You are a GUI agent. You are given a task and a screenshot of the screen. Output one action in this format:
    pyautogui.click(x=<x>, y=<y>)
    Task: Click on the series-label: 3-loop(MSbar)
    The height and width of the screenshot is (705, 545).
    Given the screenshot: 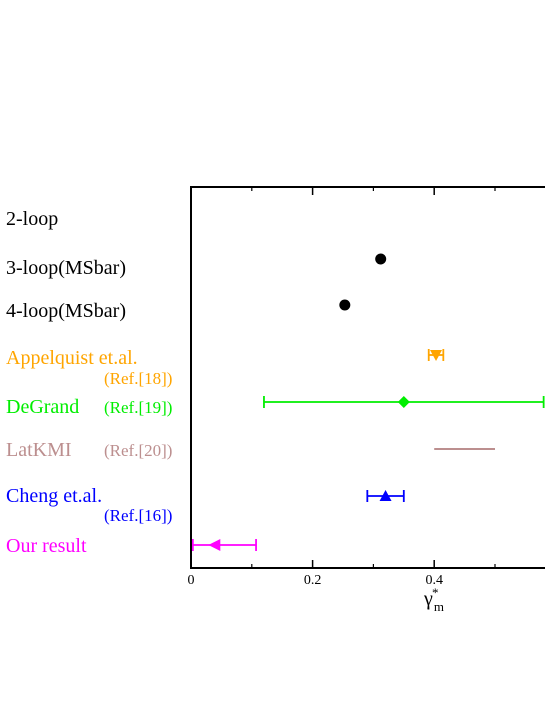 What is the action you would take?
    pyautogui.click(x=66, y=268)
    